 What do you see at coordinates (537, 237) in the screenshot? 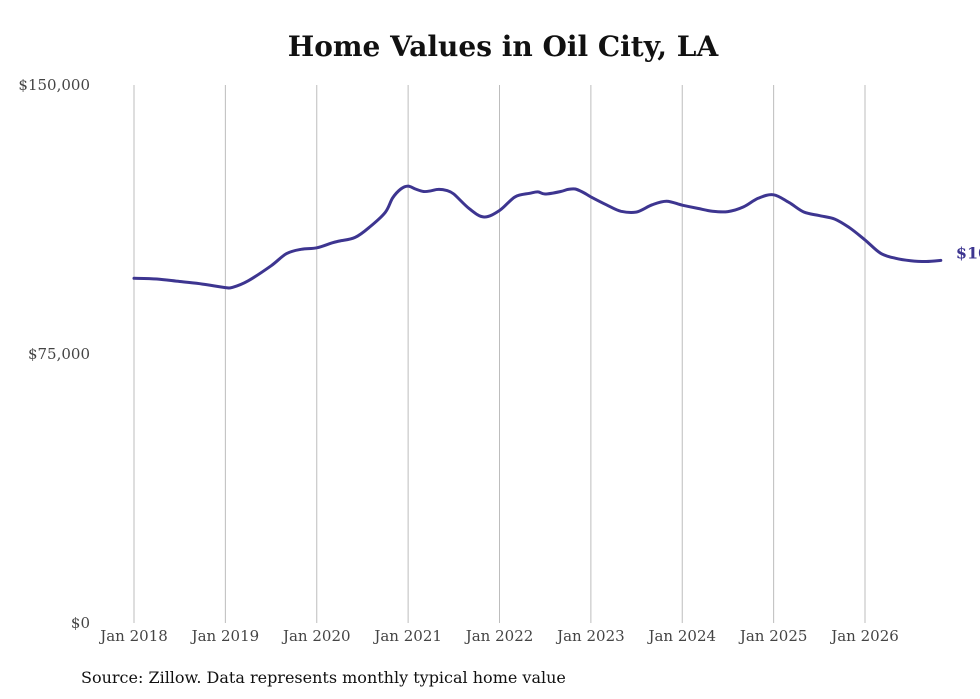
I see `series-line` at bounding box center [537, 237].